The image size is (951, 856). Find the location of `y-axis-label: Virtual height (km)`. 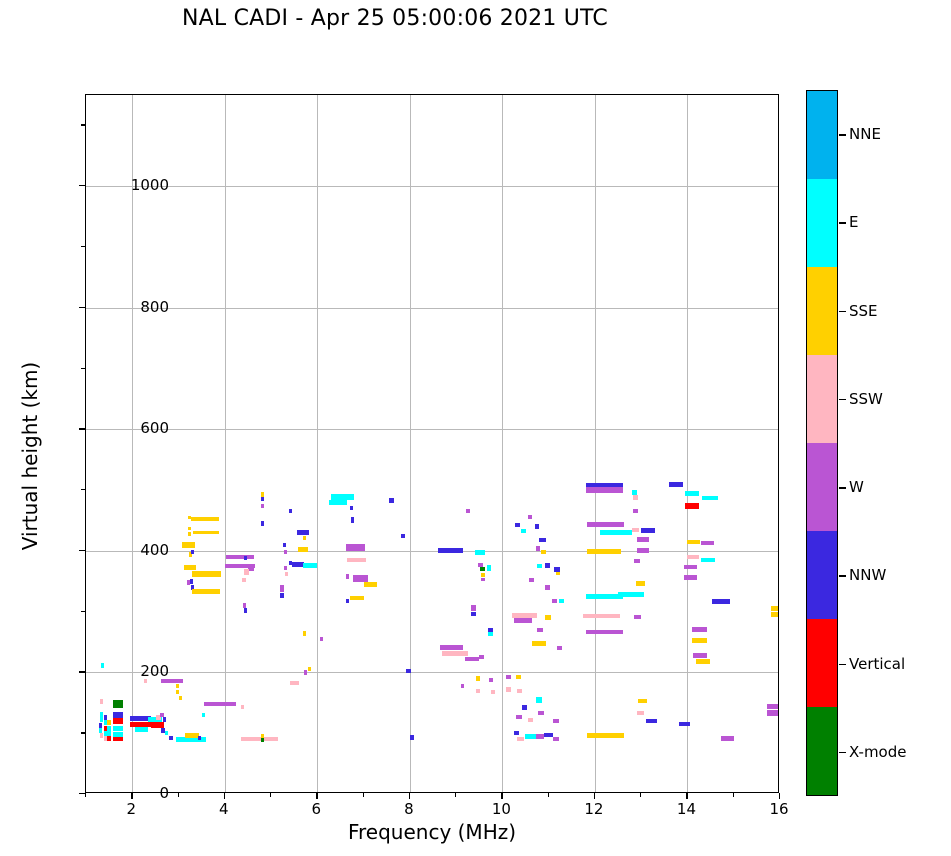

y-axis-label: Virtual height (km) is located at coordinates (30, 456).